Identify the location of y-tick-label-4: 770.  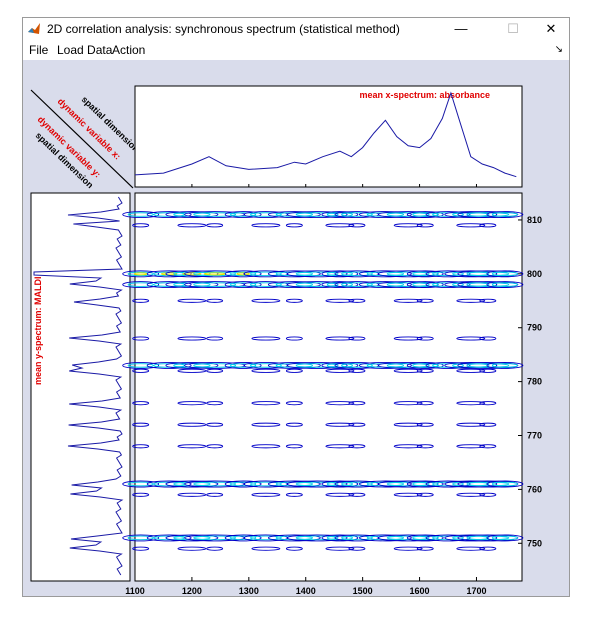
(534, 436).